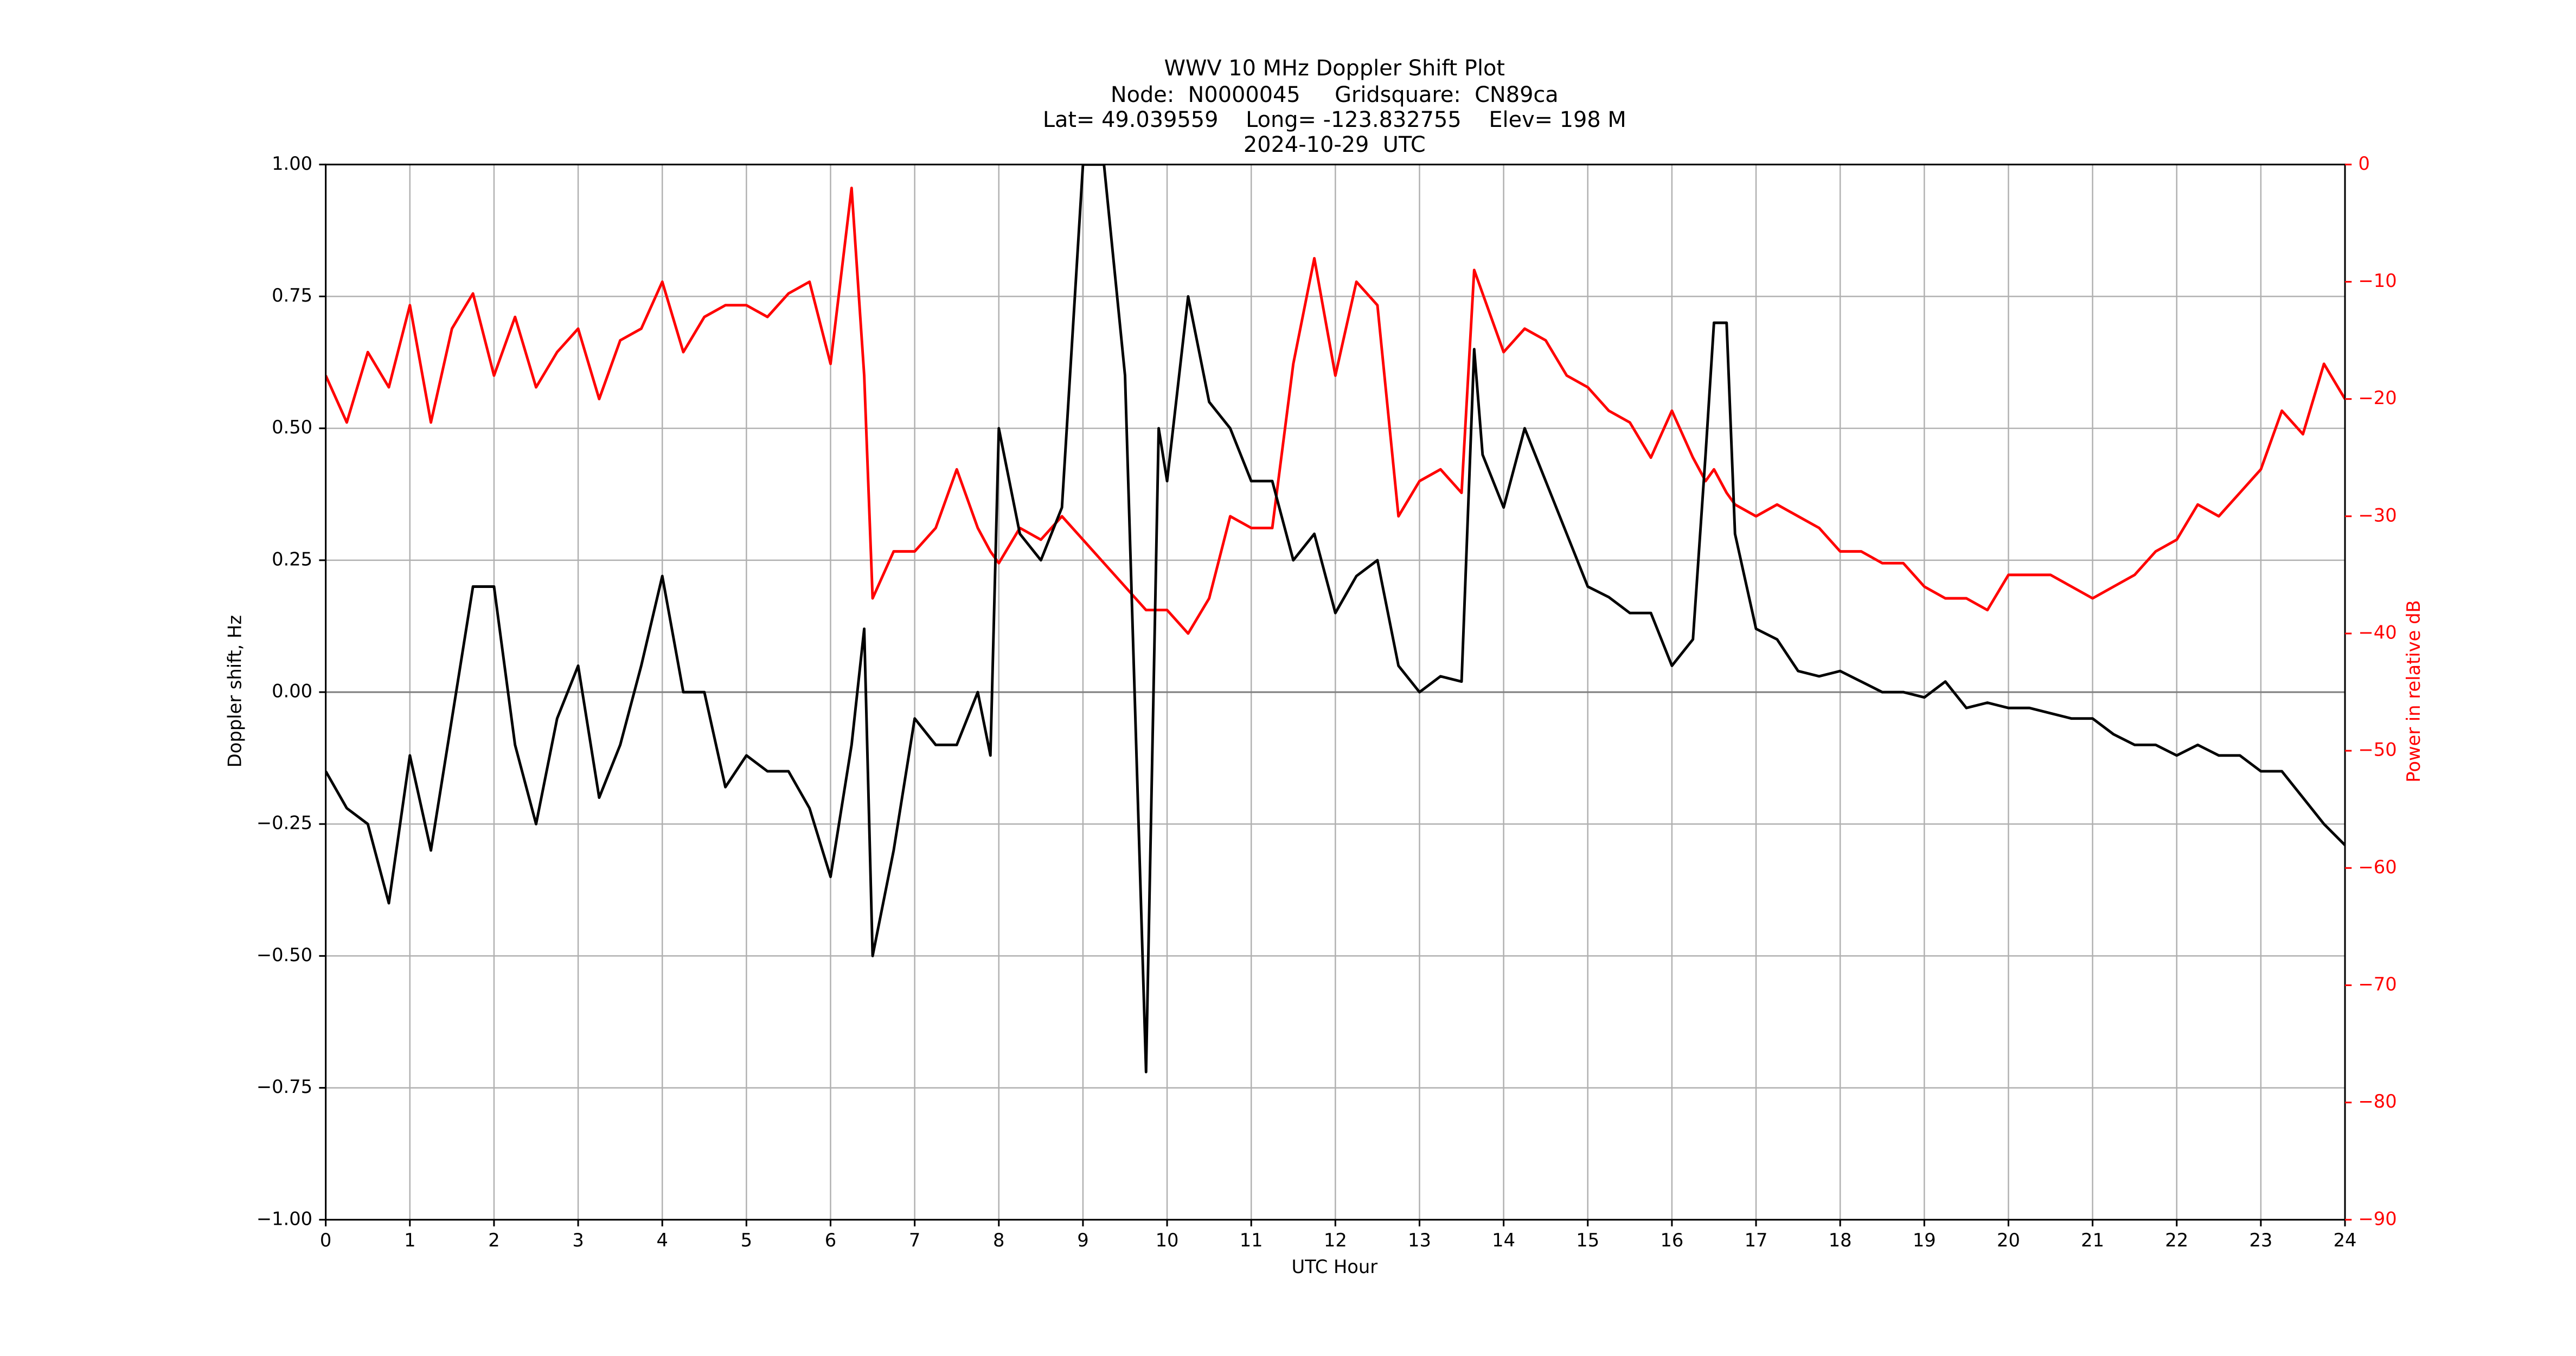  I want to click on x-tick-label: 18, so click(1840, 1240).